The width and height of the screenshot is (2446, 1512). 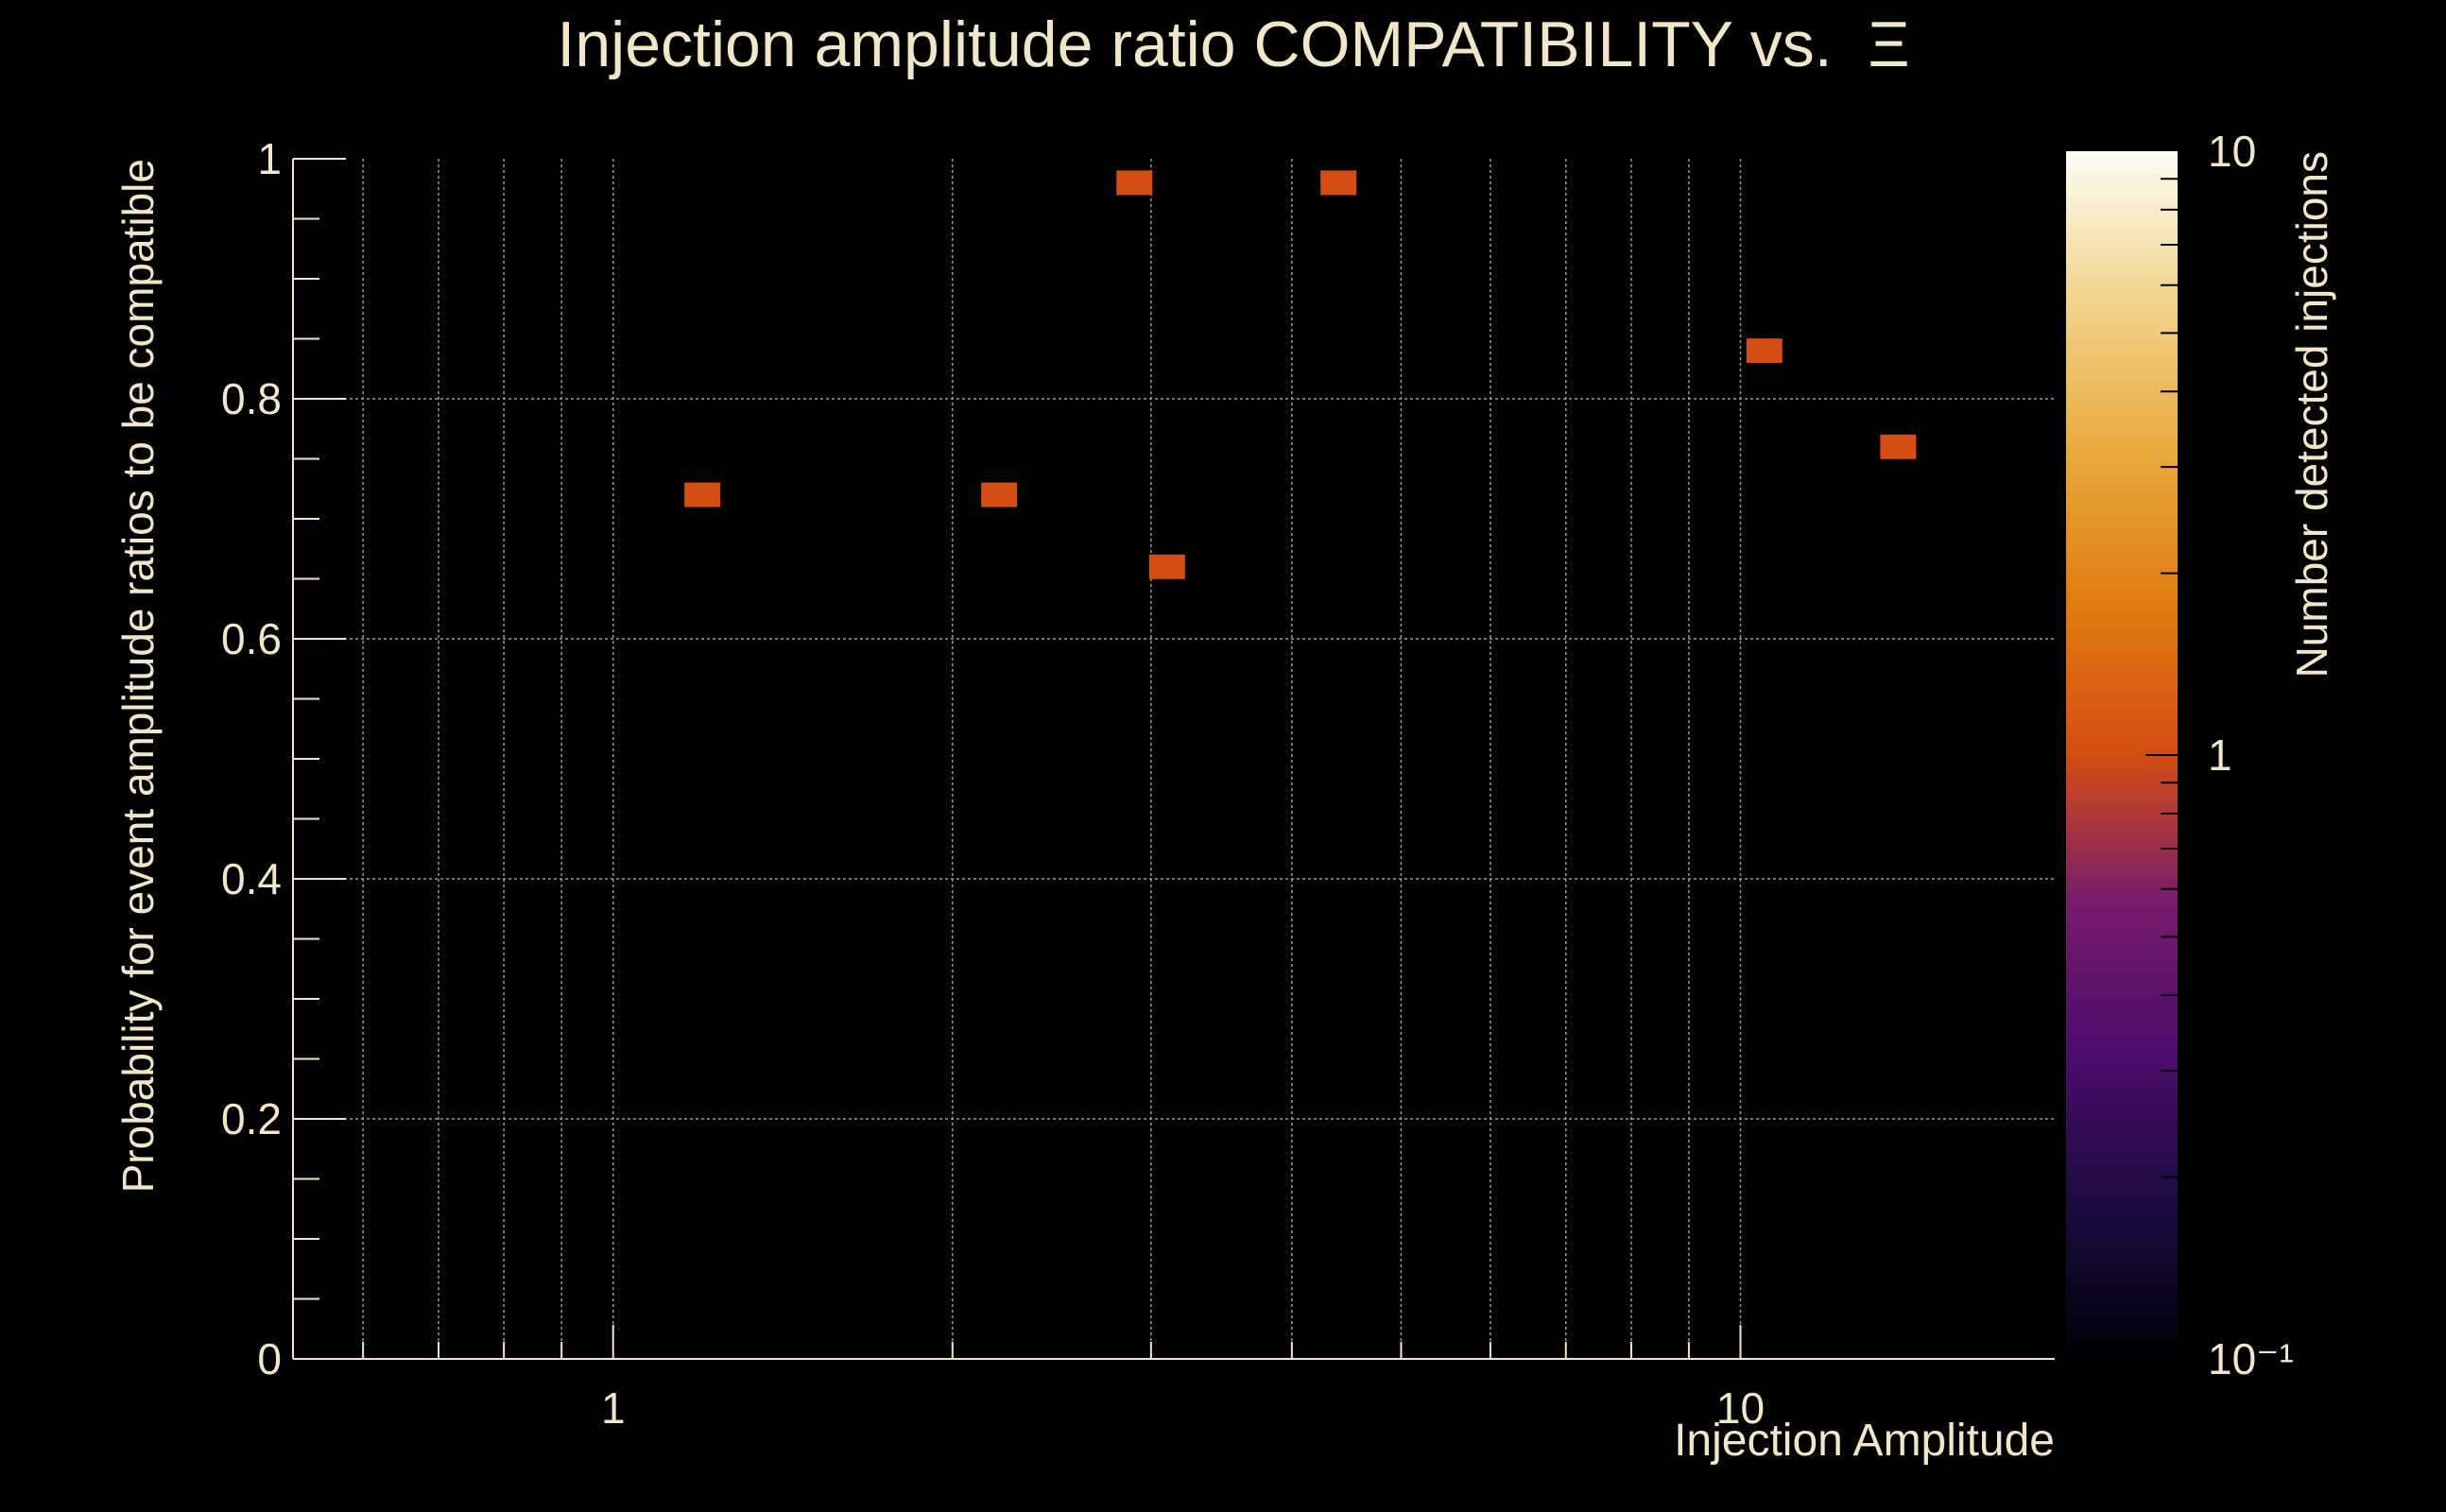 I want to click on y-tick-label: 1, so click(x=269, y=158).